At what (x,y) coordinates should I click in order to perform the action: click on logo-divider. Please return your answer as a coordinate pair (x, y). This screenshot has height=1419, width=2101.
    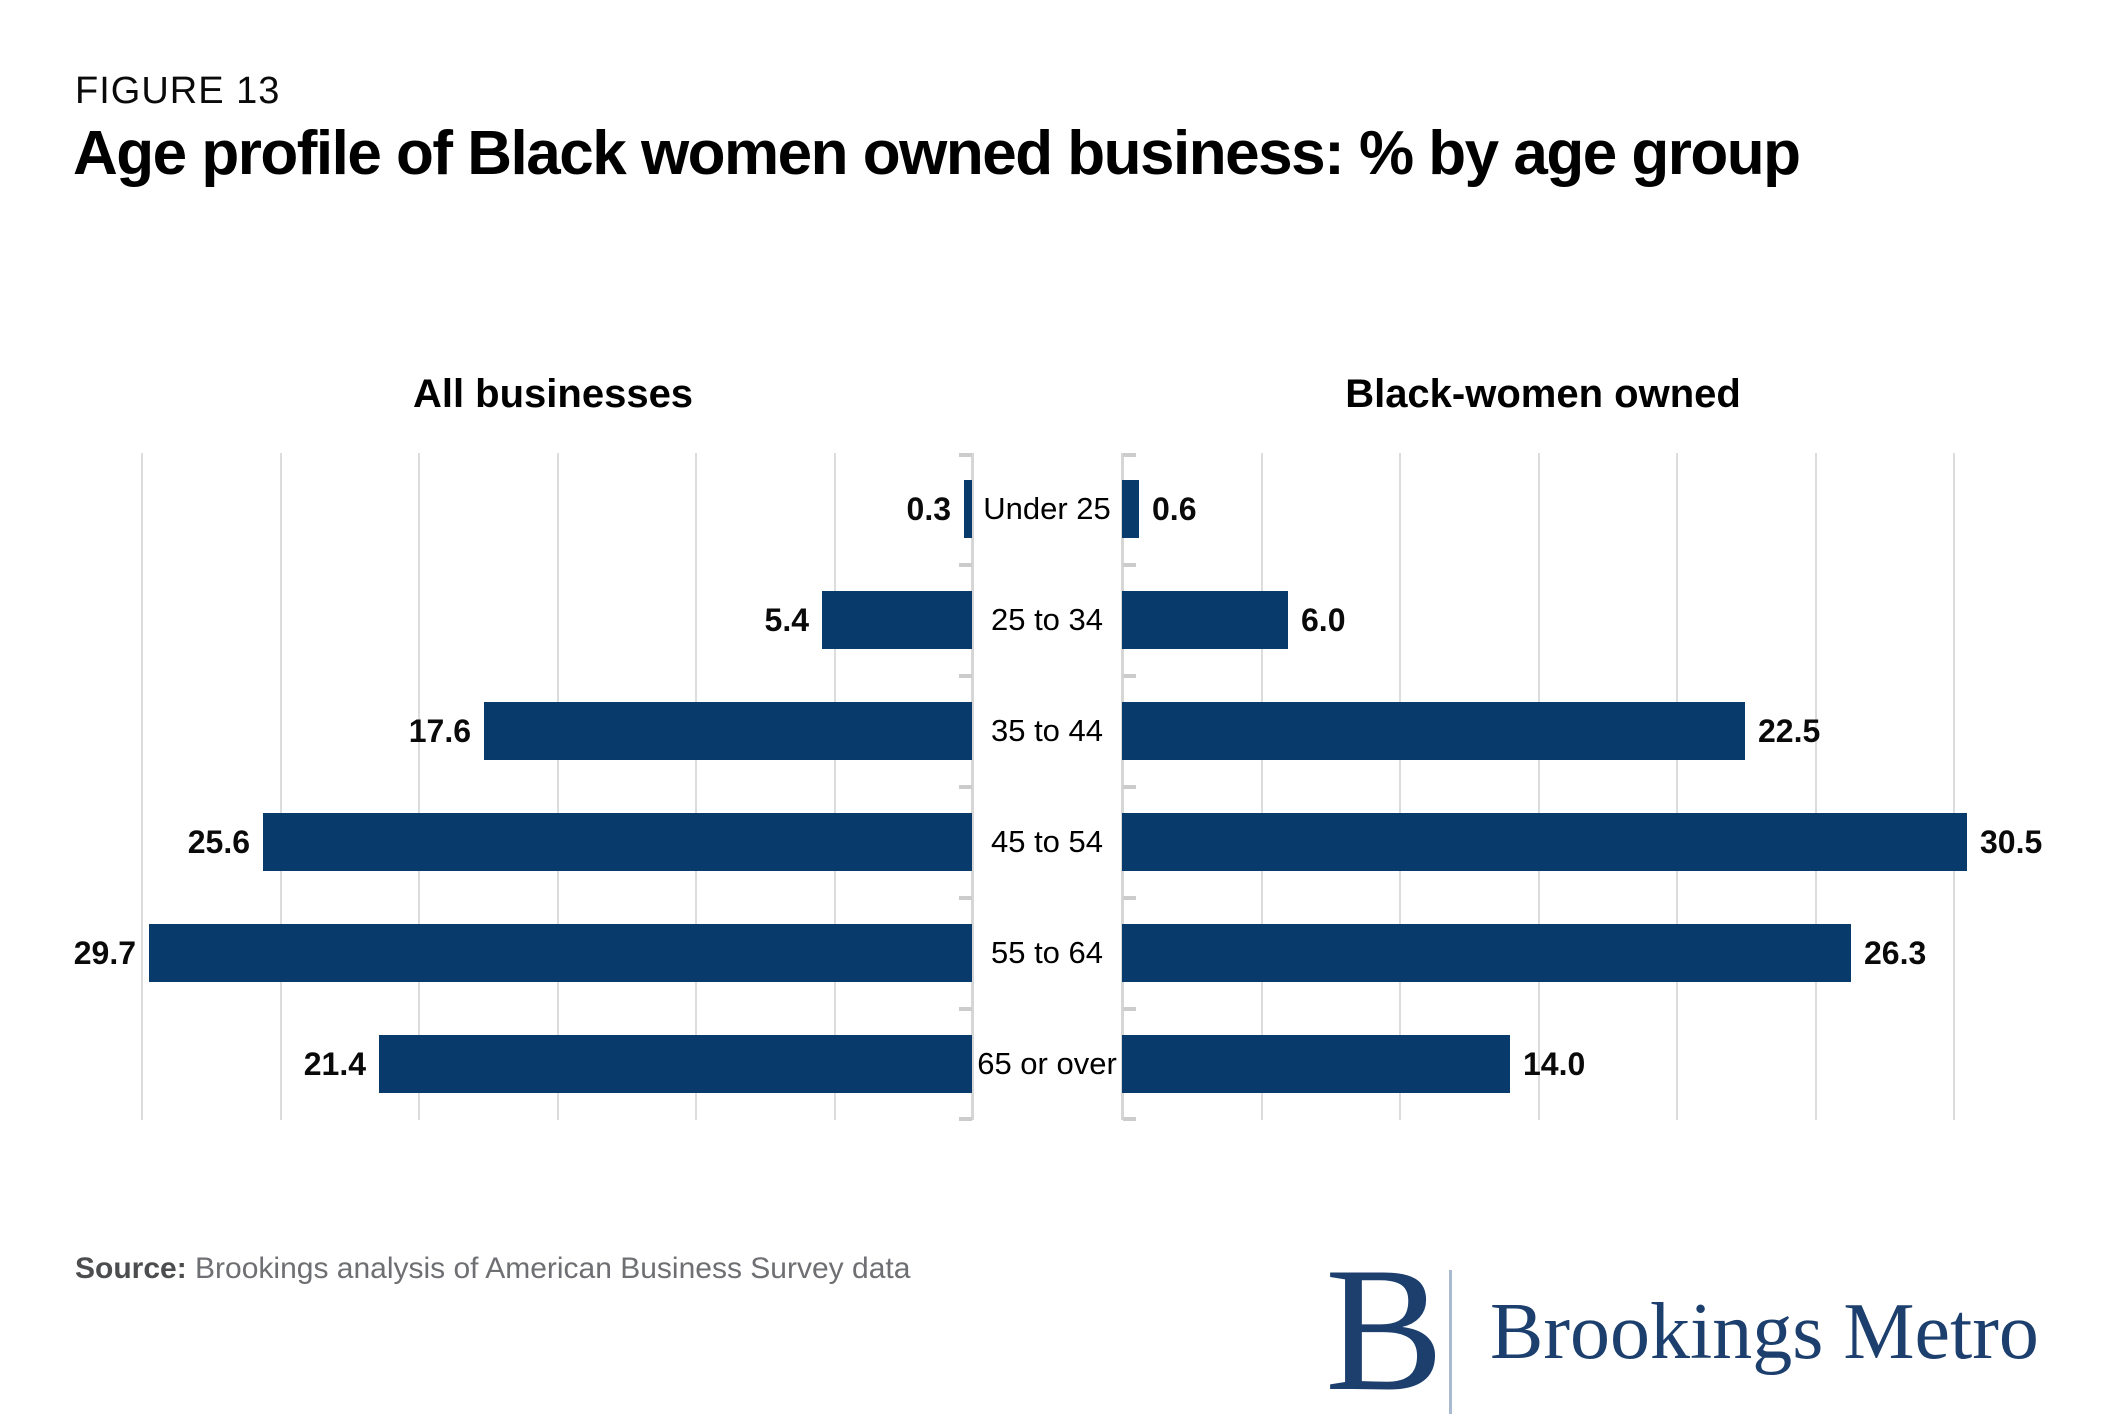
    Looking at the image, I should click on (1450, 1342).